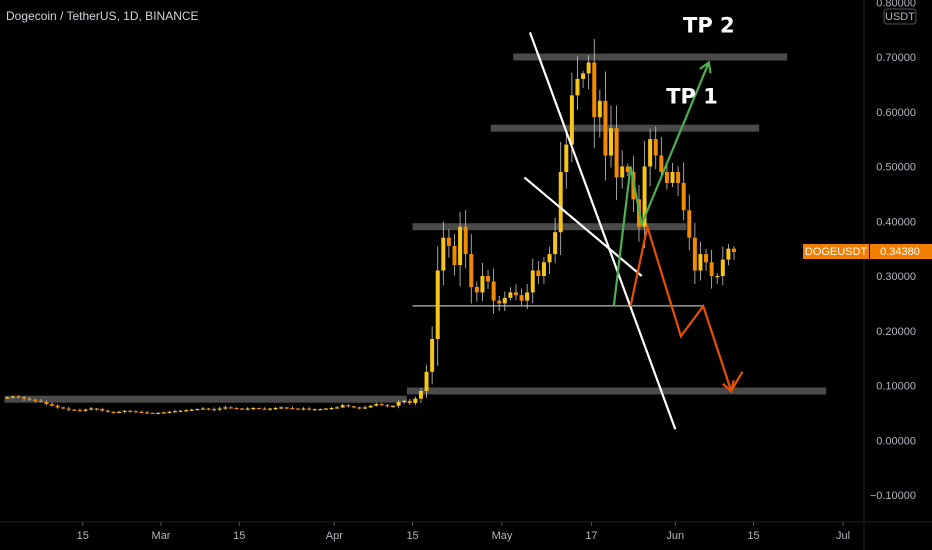 The height and width of the screenshot is (550, 932). Describe the element at coordinates (709, 25) in the screenshot. I see `tp-label-2: TP 2` at that location.